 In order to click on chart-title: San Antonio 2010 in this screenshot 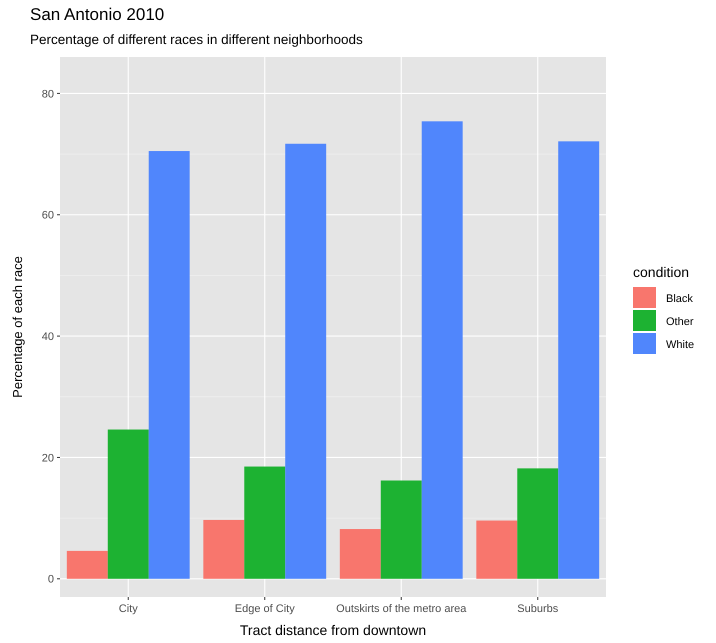, I will do `click(97, 14)`.